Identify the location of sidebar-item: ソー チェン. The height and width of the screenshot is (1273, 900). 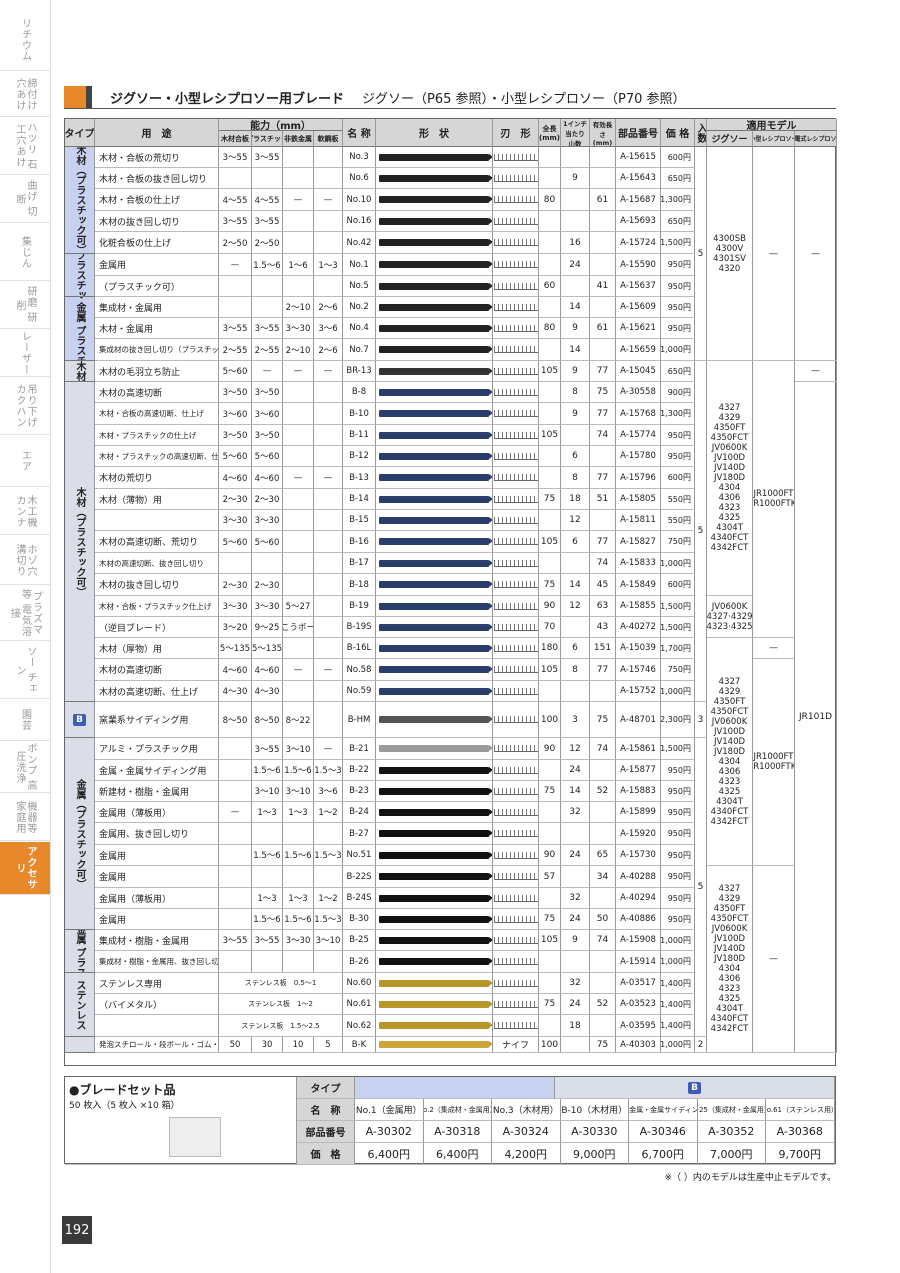
(25, 670).